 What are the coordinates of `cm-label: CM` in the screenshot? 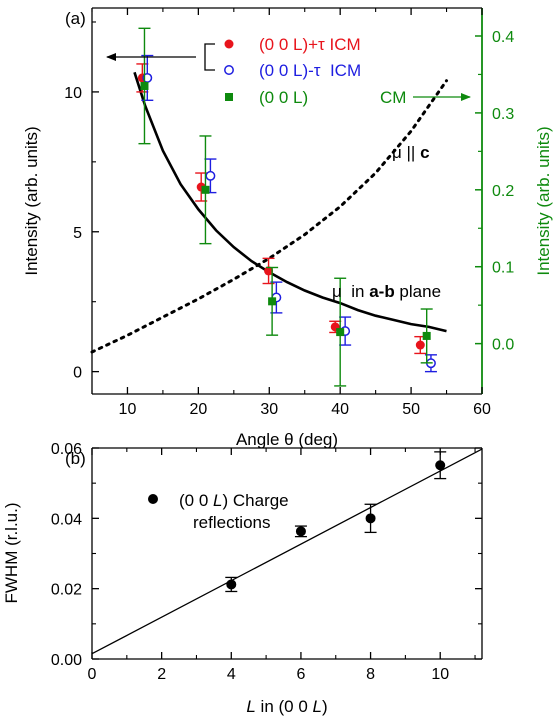 It's located at (393, 97).